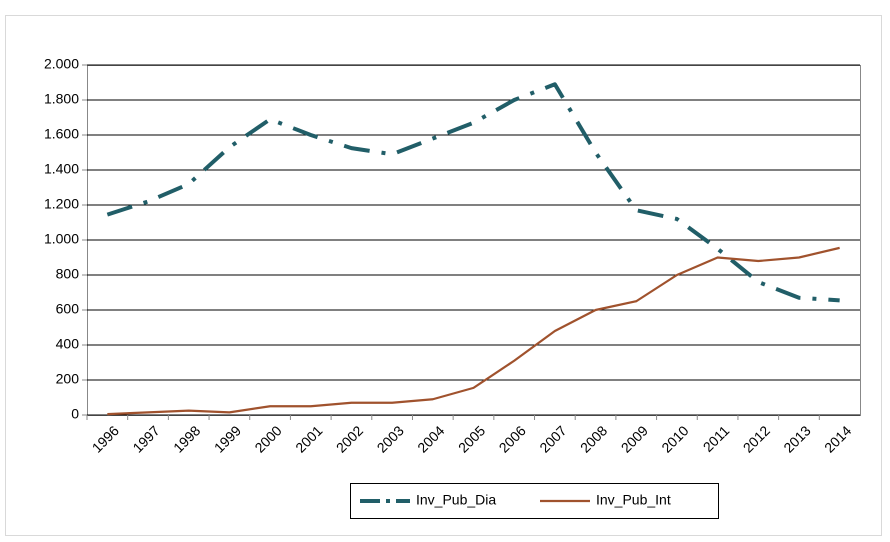  I want to click on y-tick-label: 1.600, so click(61, 134).